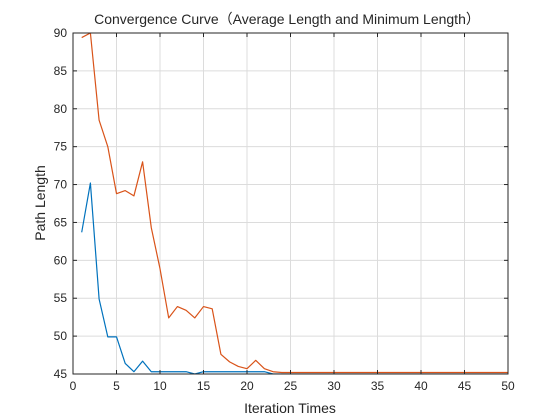  I want to click on y-tick-label: 45, so click(61, 374).